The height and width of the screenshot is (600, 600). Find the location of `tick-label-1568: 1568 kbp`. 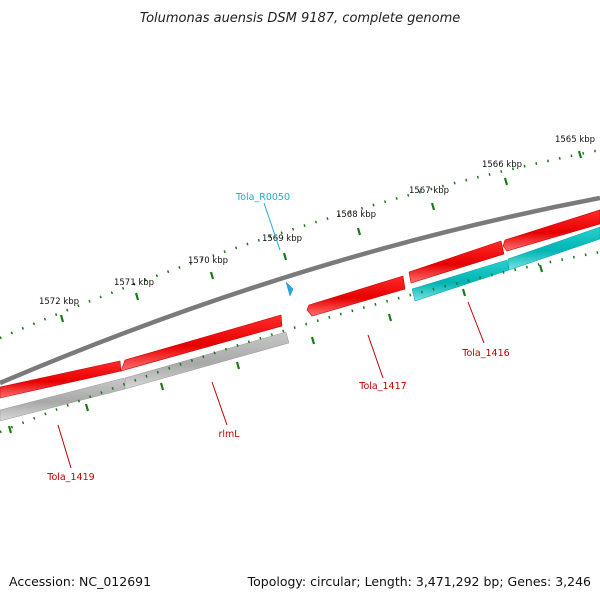

tick-label-1568: 1568 kbp is located at coordinates (356, 215).